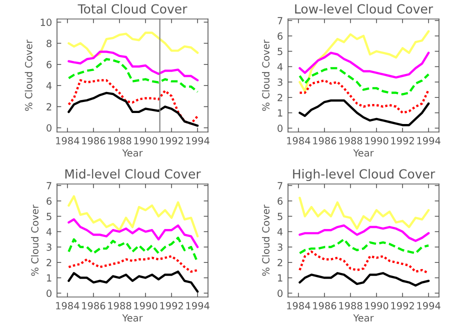 This screenshot has width=463, height=331. Describe the element at coordinates (46, 22) in the screenshot. I see `y-tick-label: 10` at that location.